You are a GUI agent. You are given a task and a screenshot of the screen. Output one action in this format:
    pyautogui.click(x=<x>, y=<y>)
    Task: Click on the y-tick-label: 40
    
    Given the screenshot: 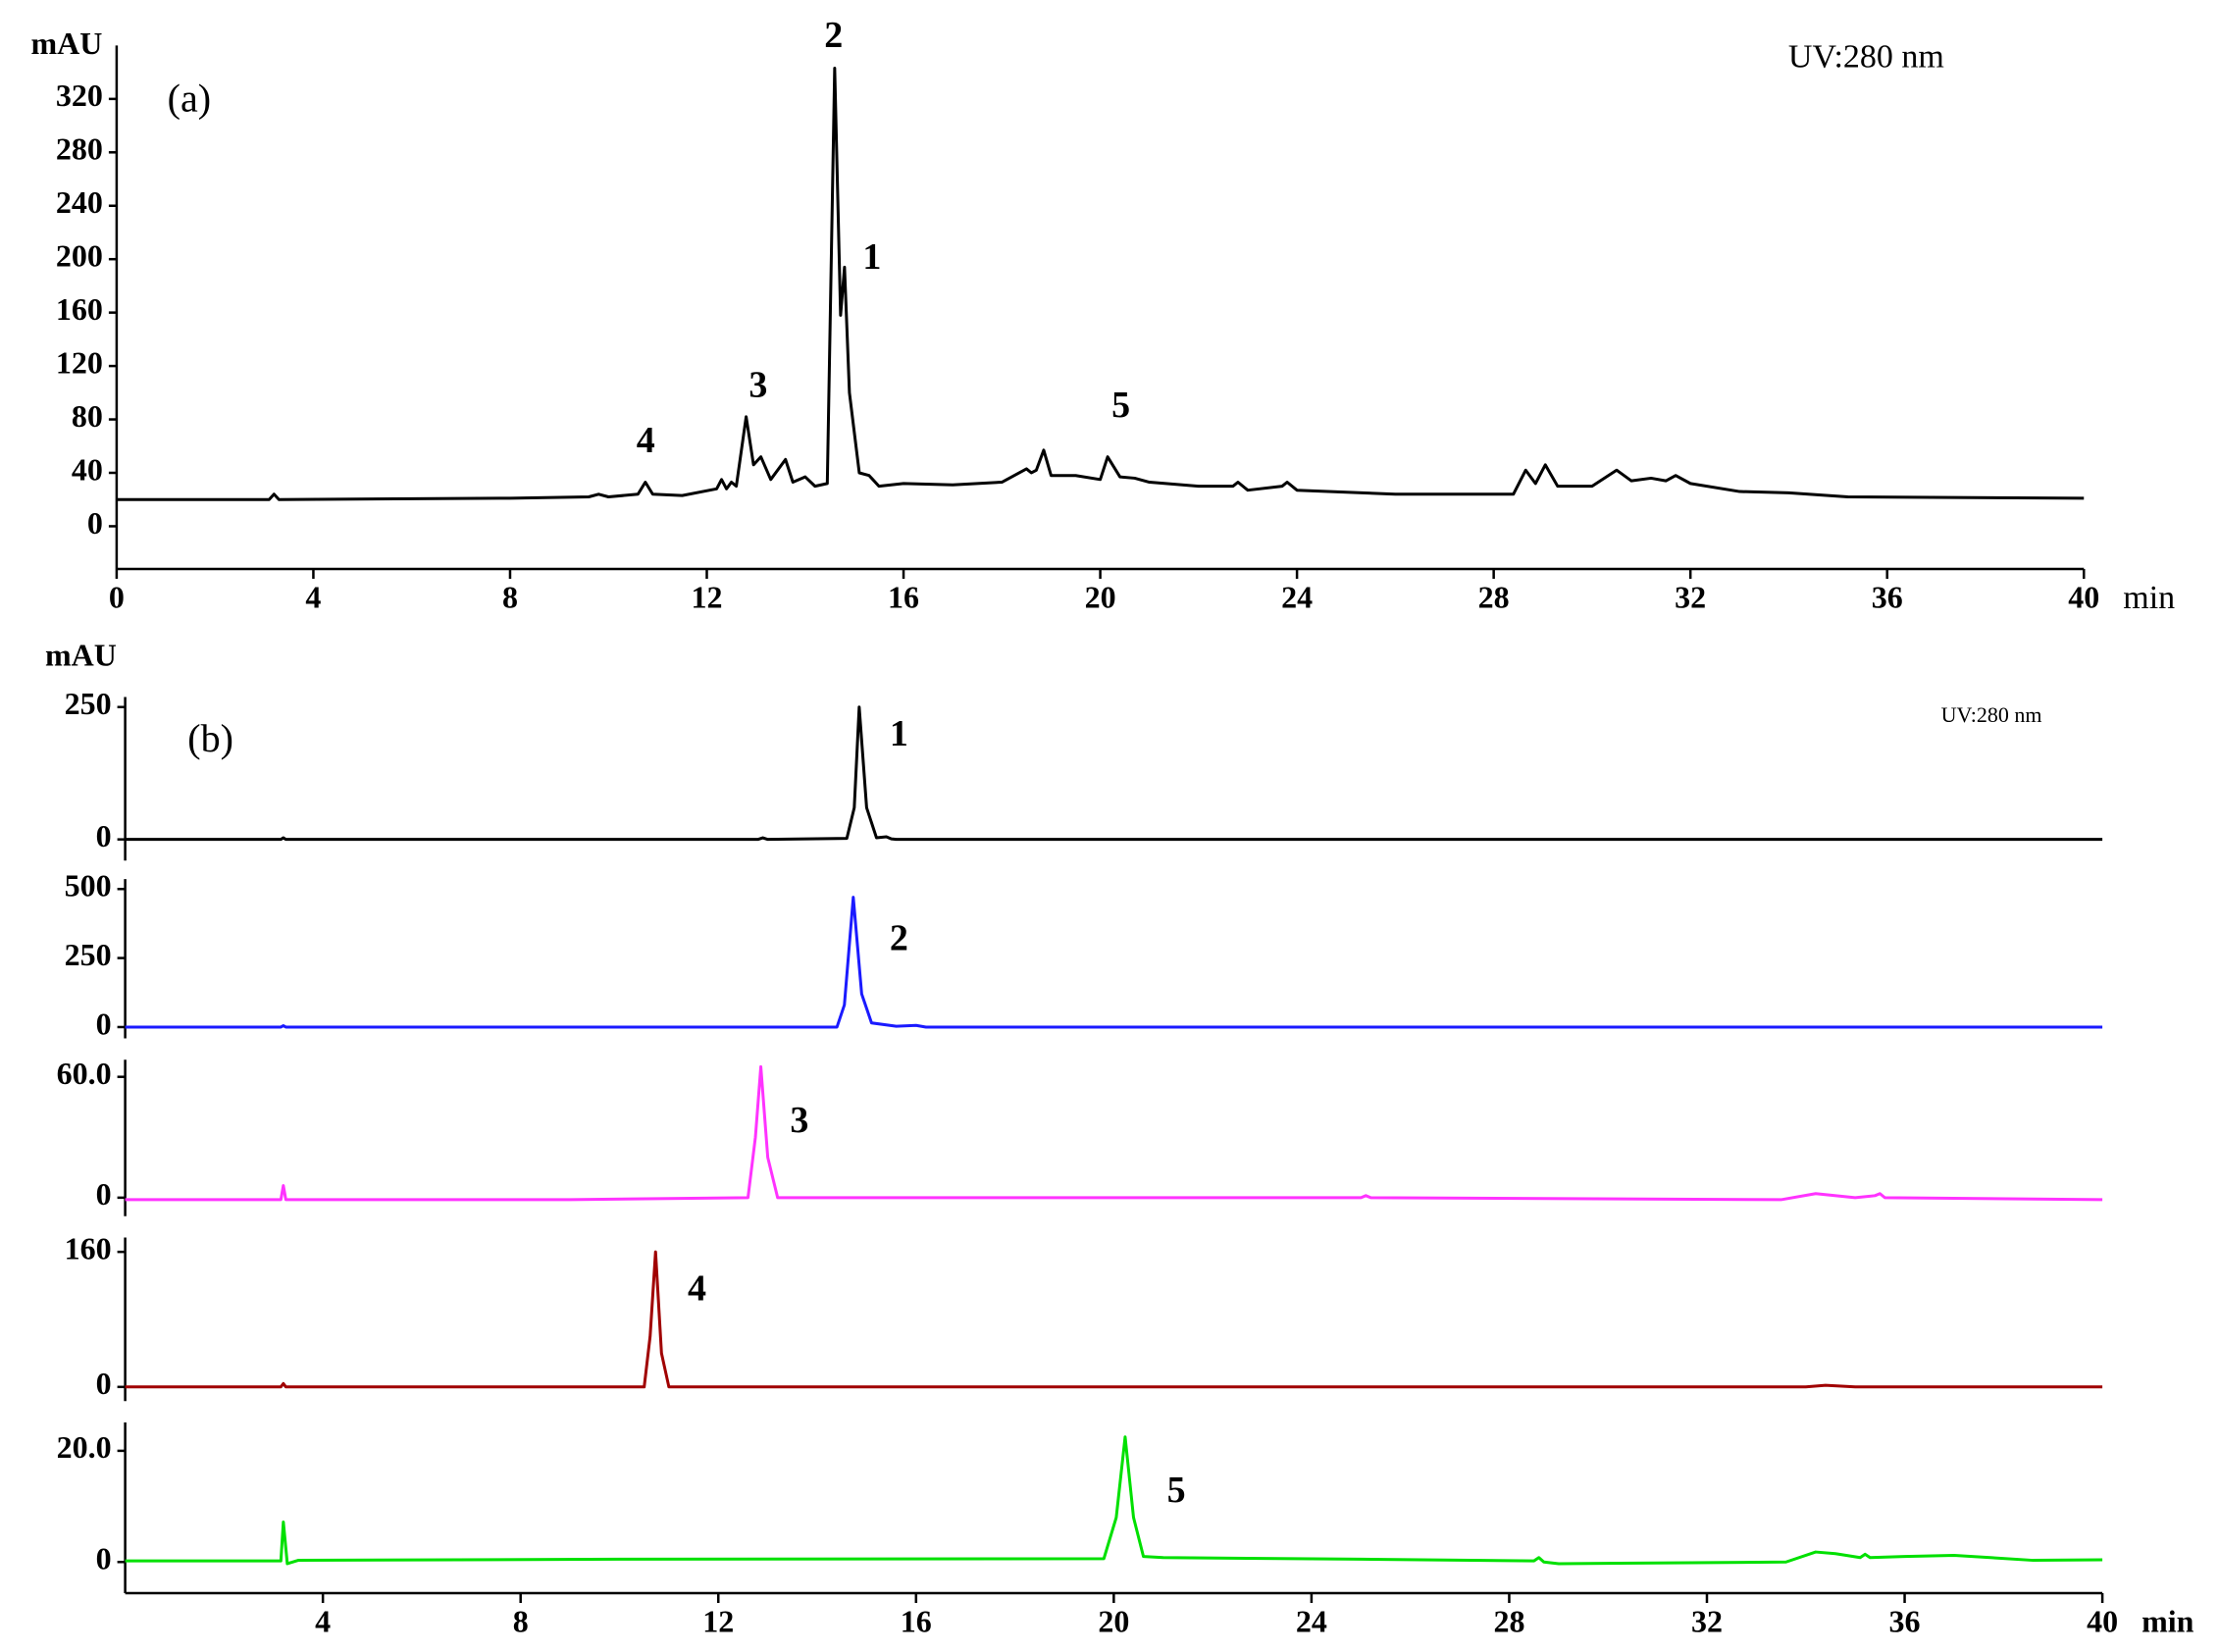 What is the action you would take?
    pyautogui.click(x=88, y=469)
    